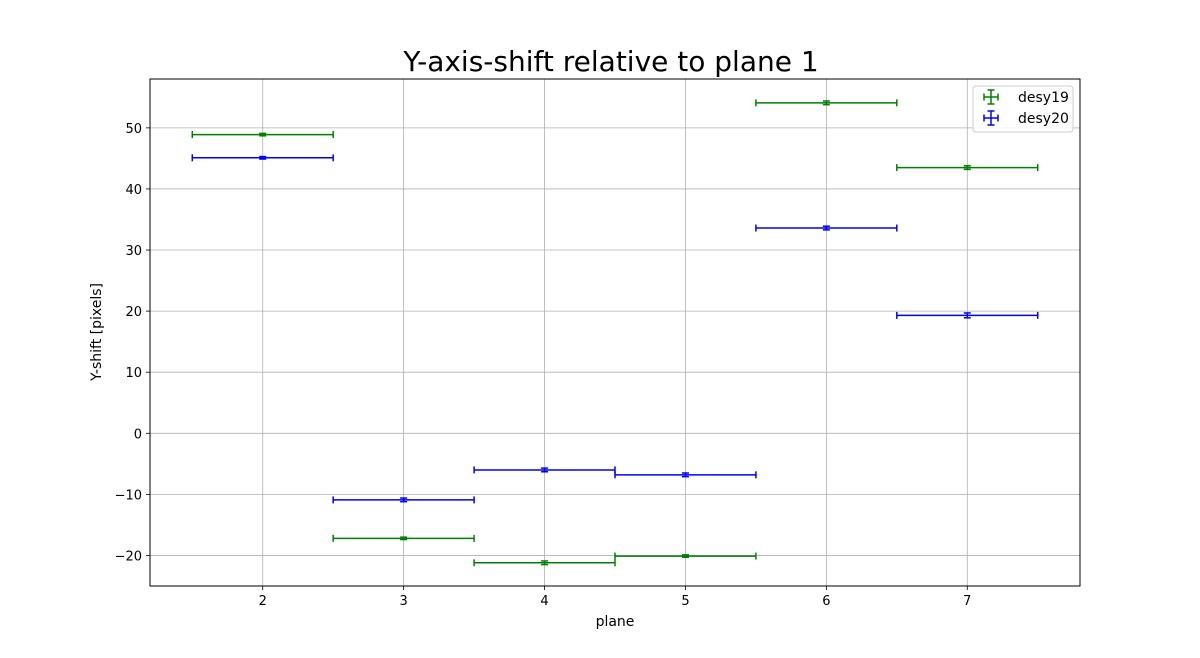 The height and width of the screenshot is (658, 1200). I want to click on y-tick-label: 40, so click(133, 190).